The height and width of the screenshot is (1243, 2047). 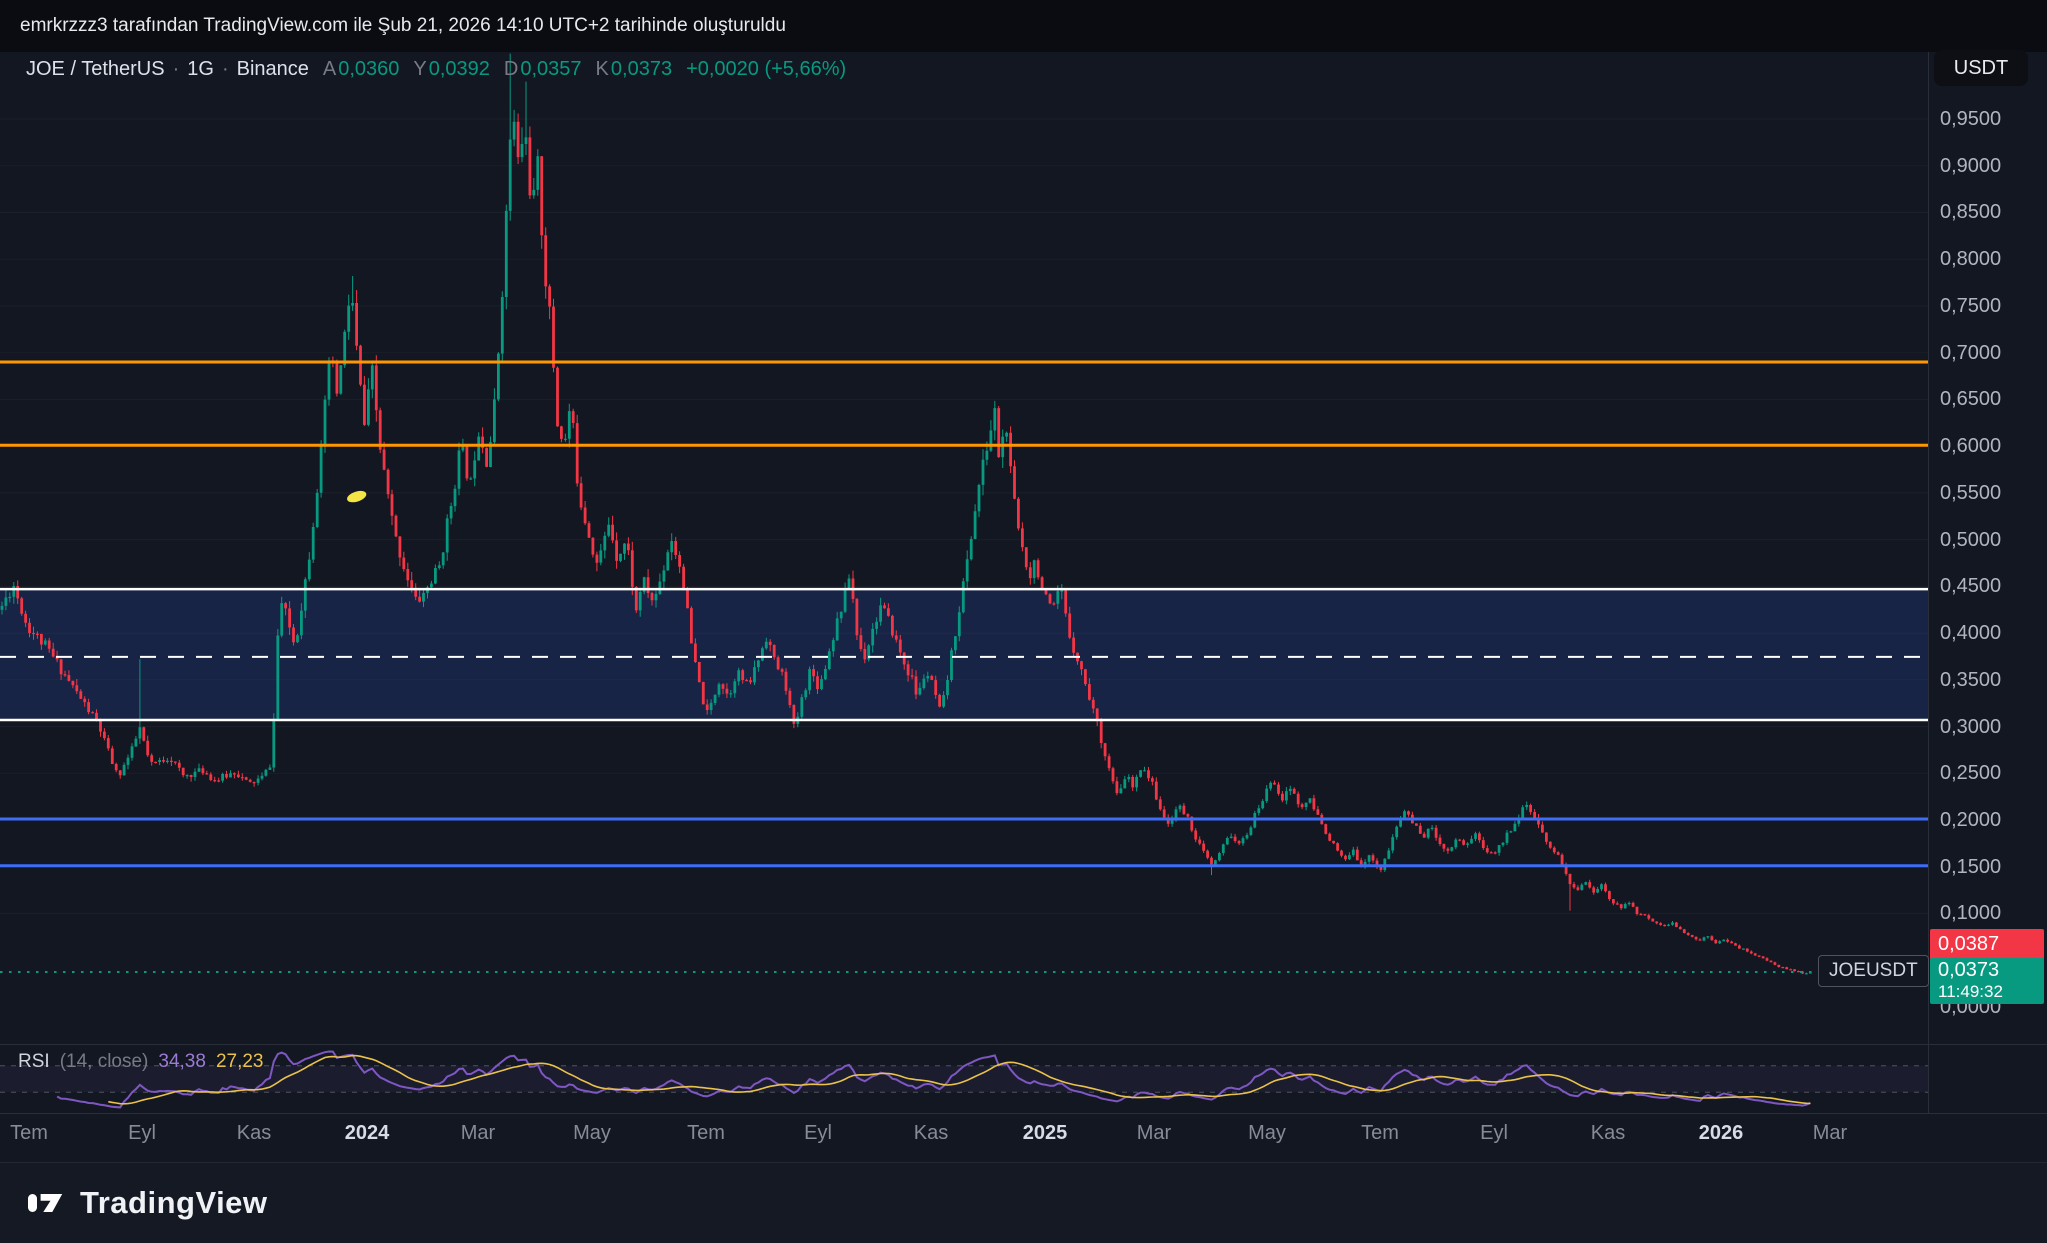 What do you see at coordinates (1971, 353) in the screenshot?
I see `price-tick-label: 0,7000` at bounding box center [1971, 353].